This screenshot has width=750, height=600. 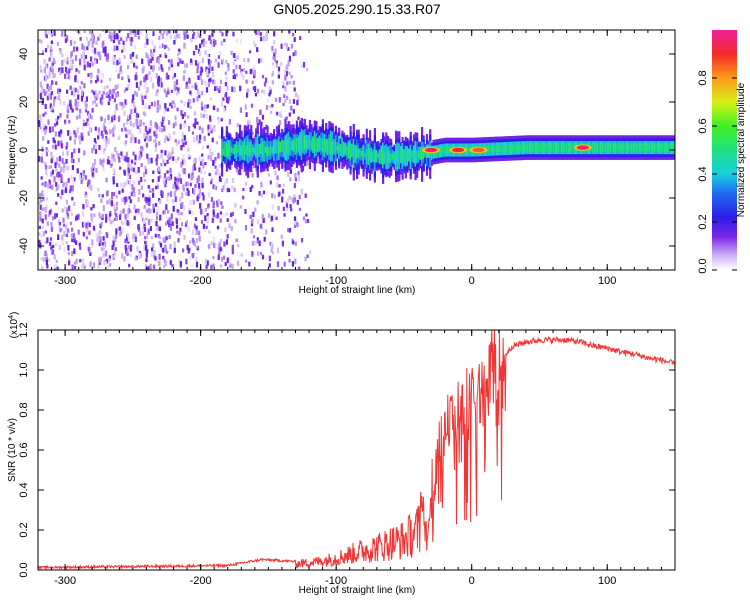 What do you see at coordinates (717, 172) in the screenshot?
I see `colorbar-ticks: 0.00.20.40.60.8` at bounding box center [717, 172].